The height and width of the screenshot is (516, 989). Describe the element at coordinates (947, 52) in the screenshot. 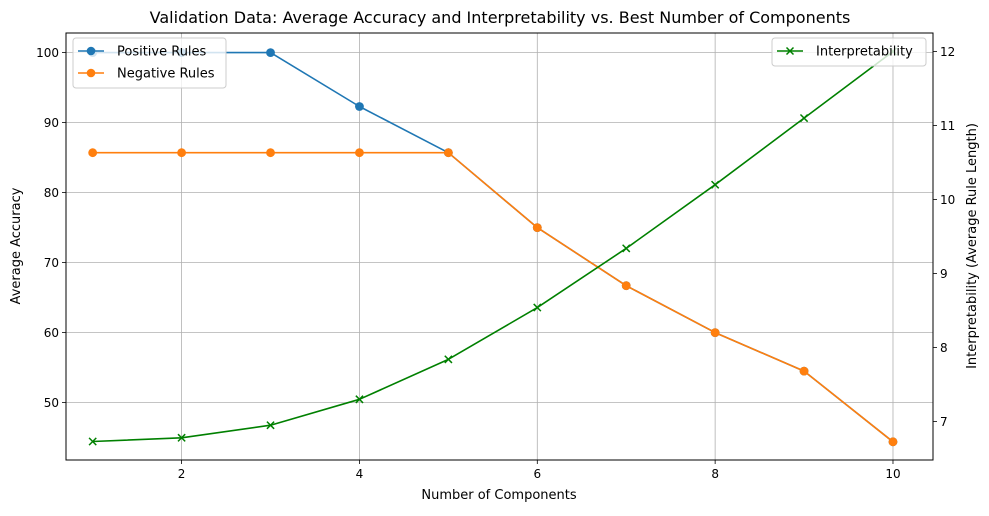

I see `y2-tick-label: 12` at that location.